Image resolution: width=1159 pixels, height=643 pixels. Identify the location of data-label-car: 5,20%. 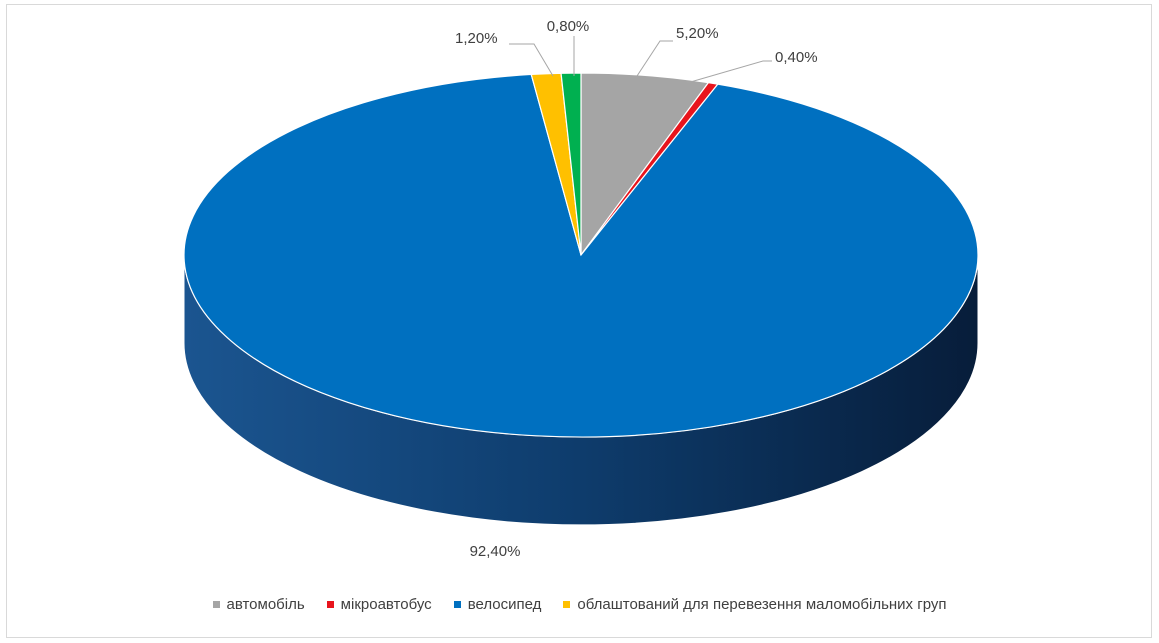
(697, 33).